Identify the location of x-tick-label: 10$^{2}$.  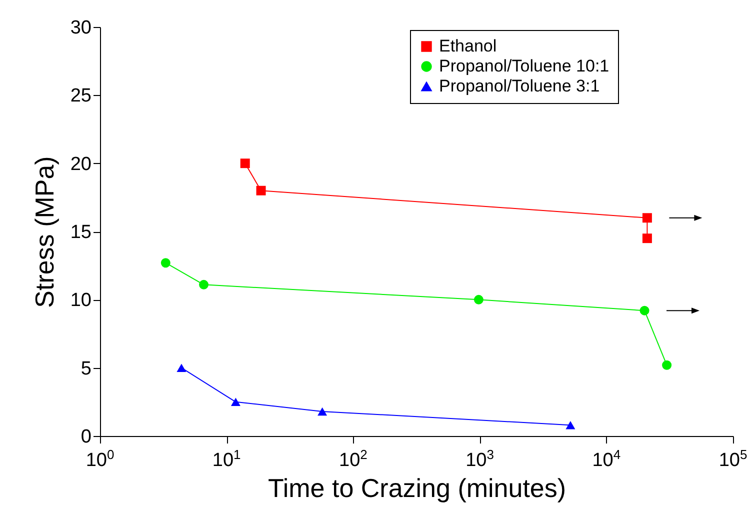
(353, 458).